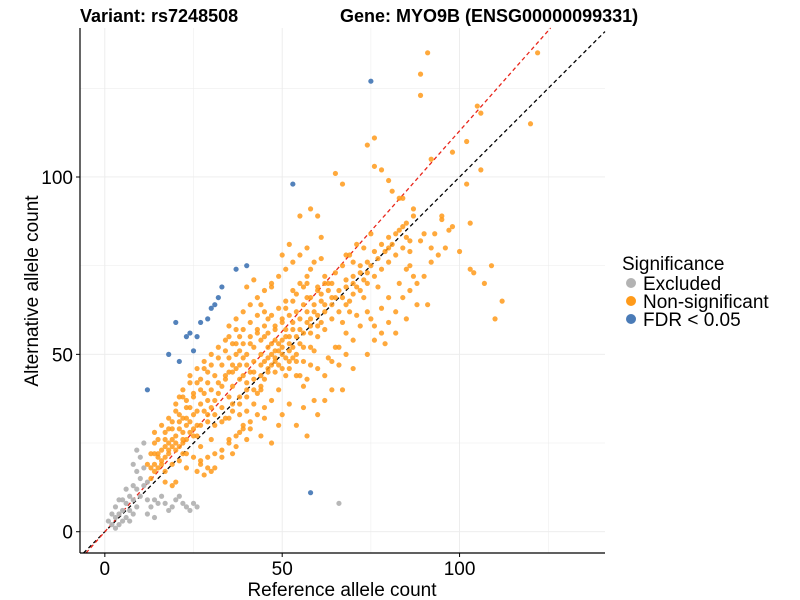  What do you see at coordinates (460, 569) in the screenshot?
I see `x-tick-label: 100` at bounding box center [460, 569].